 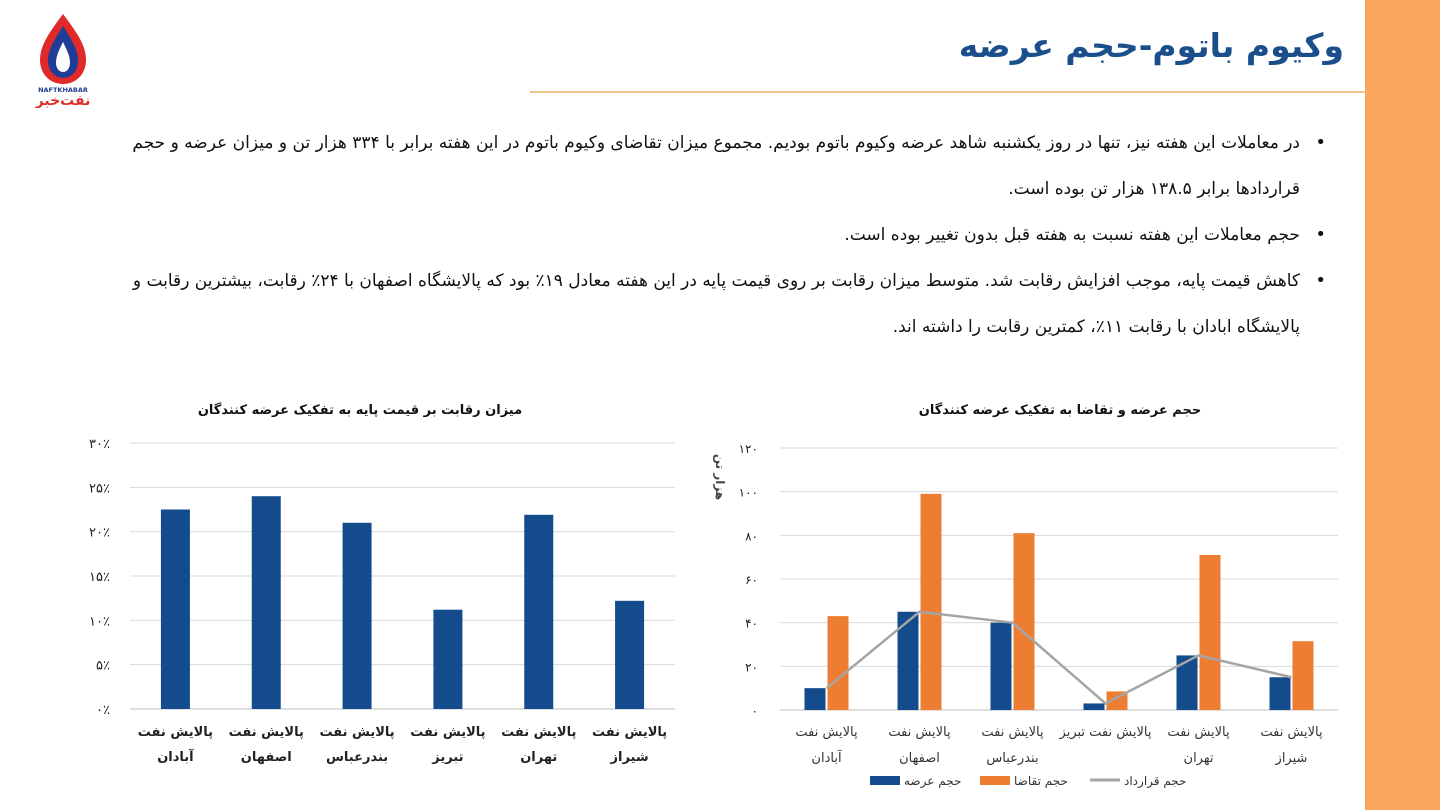 What do you see at coordinates (63, 90) in the screenshot?
I see `logo-latin-text: NAFTKHABAR` at bounding box center [63, 90].